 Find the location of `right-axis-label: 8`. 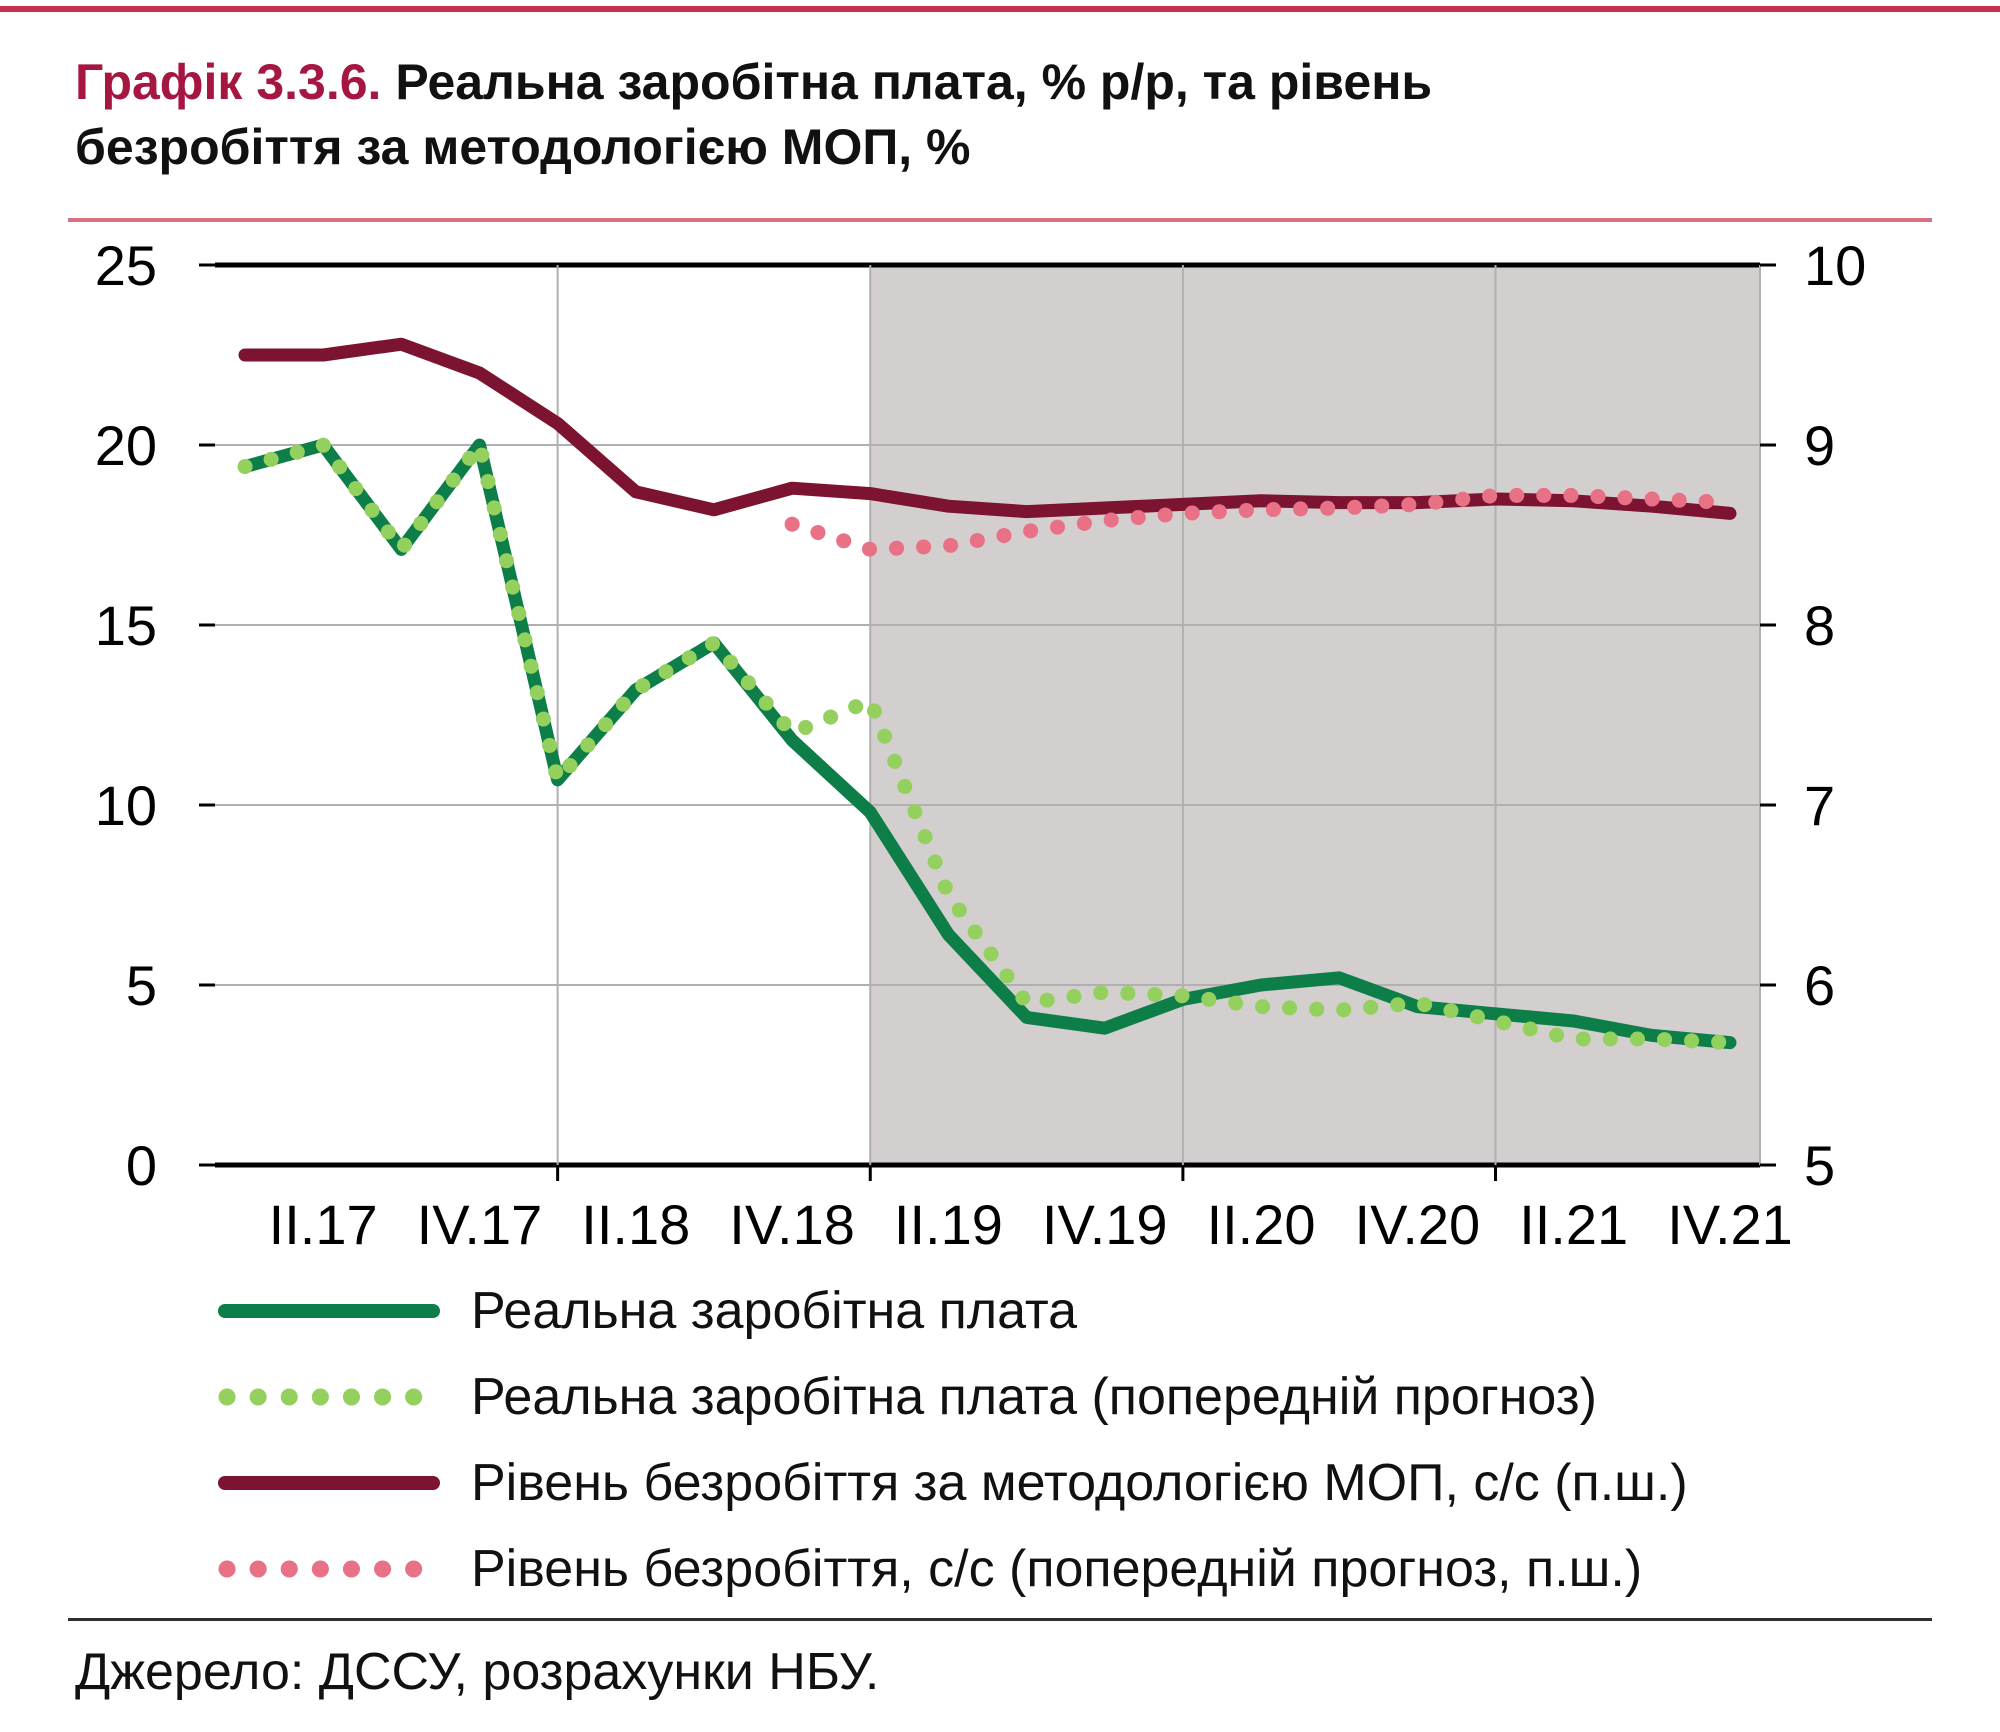

right-axis-label: 8 is located at coordinates (1819, 625).